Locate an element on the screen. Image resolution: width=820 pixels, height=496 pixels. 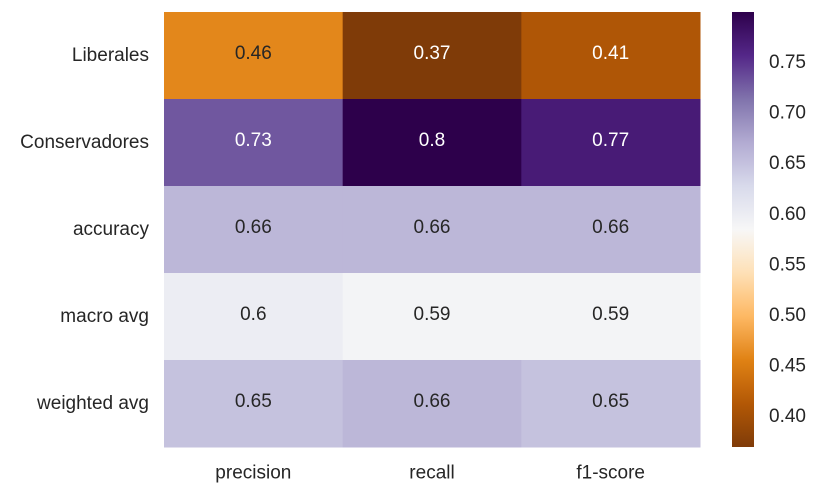
cell-value-label: 0.73 is located at coordinates (253, 140).